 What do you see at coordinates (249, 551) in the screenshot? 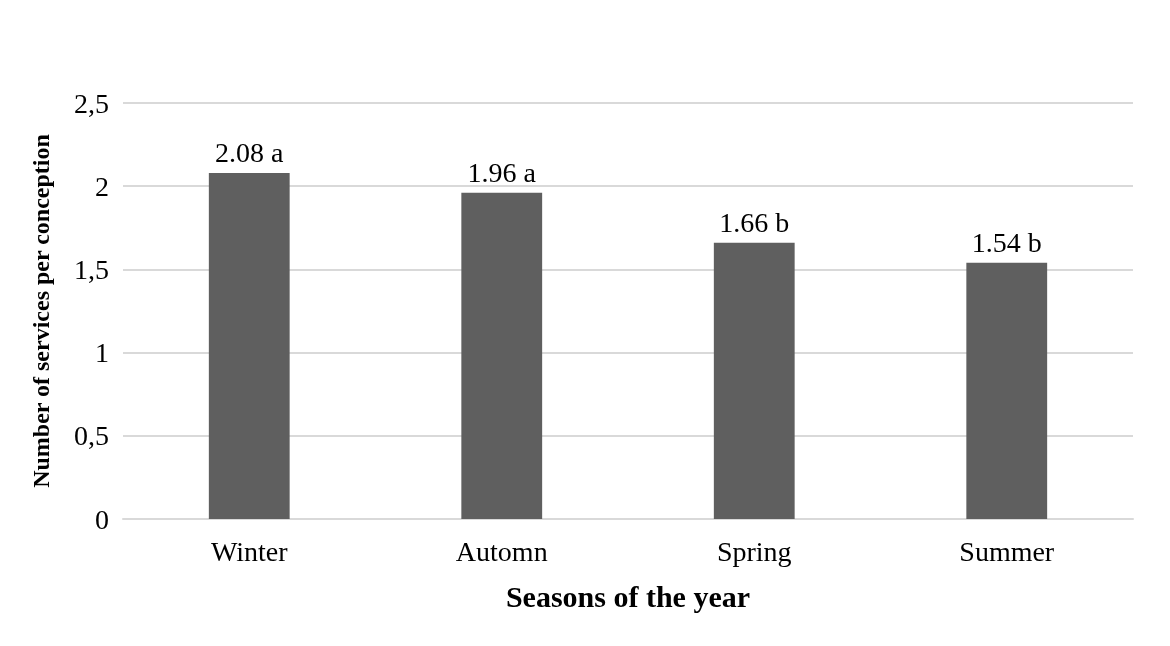
I see `x-tick-label: Winter` at bounding box center [249, 551].